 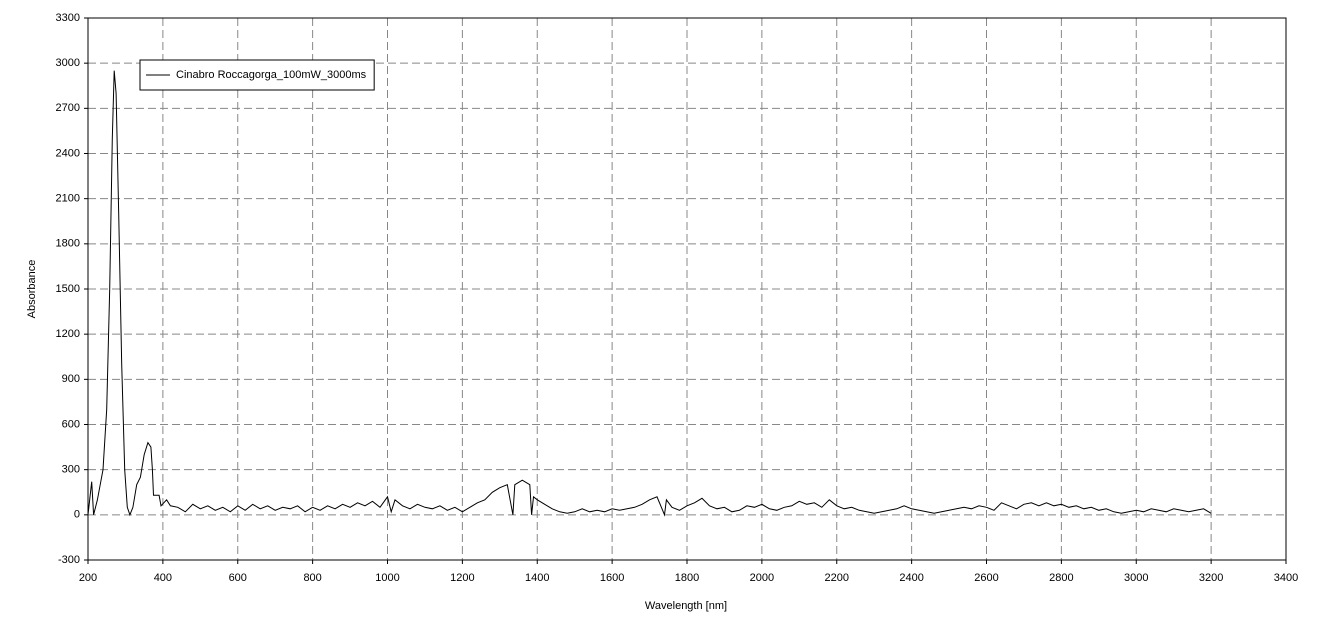 I want to click on legend: Cinabro Roccagorga_100mW_3000ms, so click(x=257, y=75).